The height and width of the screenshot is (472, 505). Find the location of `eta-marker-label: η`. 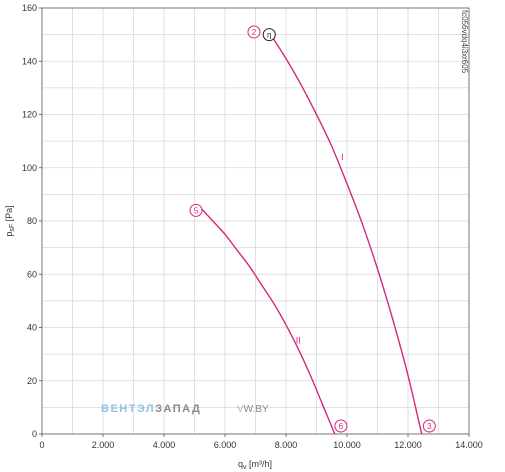

eta-marker-label: η is located at coordinates (269, 35).